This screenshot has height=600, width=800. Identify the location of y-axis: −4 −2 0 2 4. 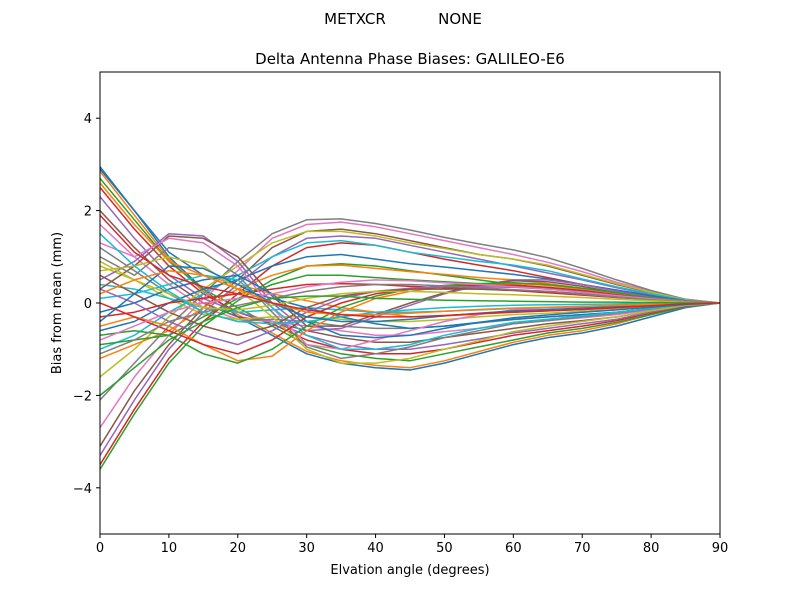
(86, 304).